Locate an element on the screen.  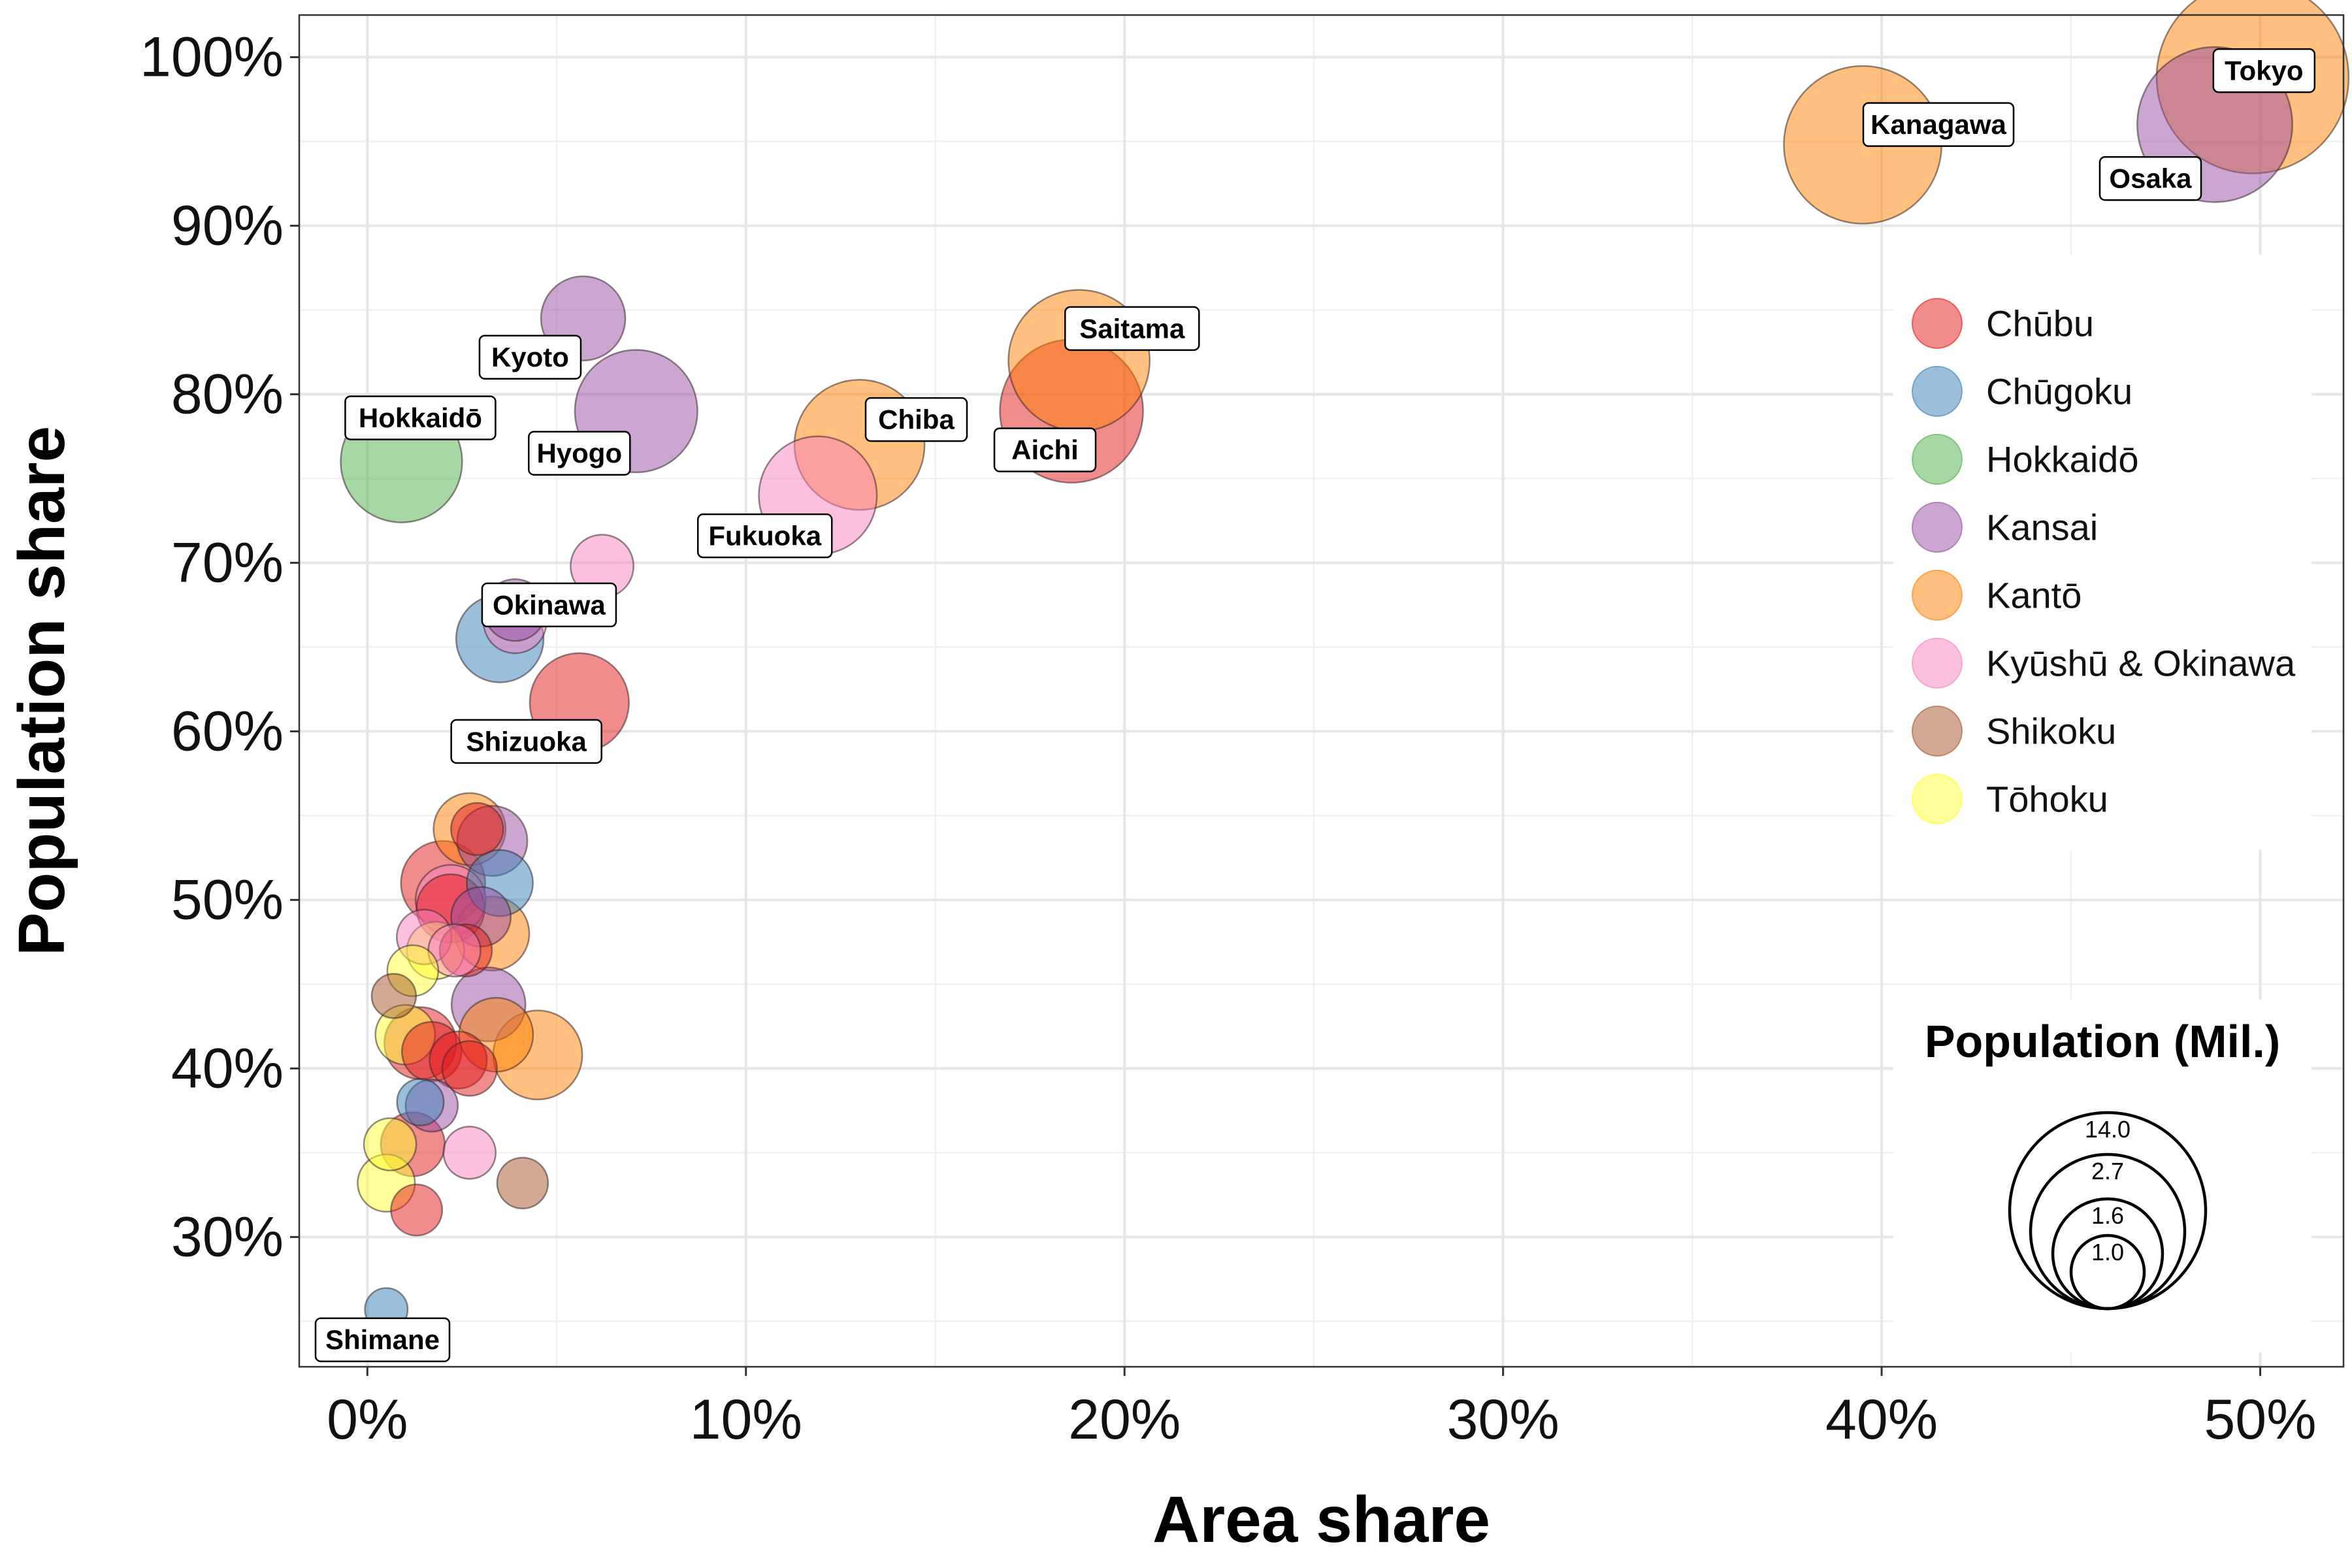
y-tick-label: 80% is located at coordinates (227, 394).